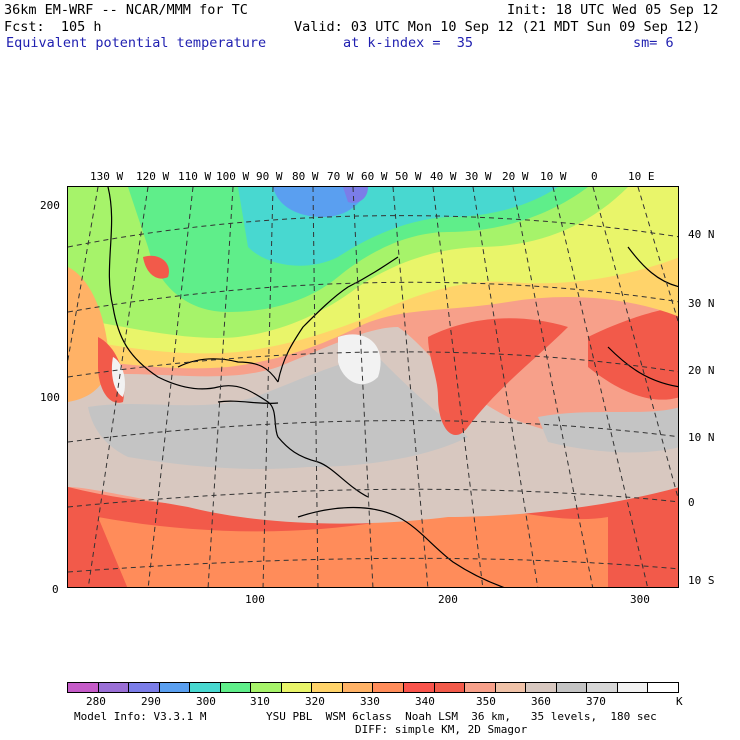 The height and width of the screenshot is (740, 740). I want to click on lat-label: 40 N, so click(701, 234).